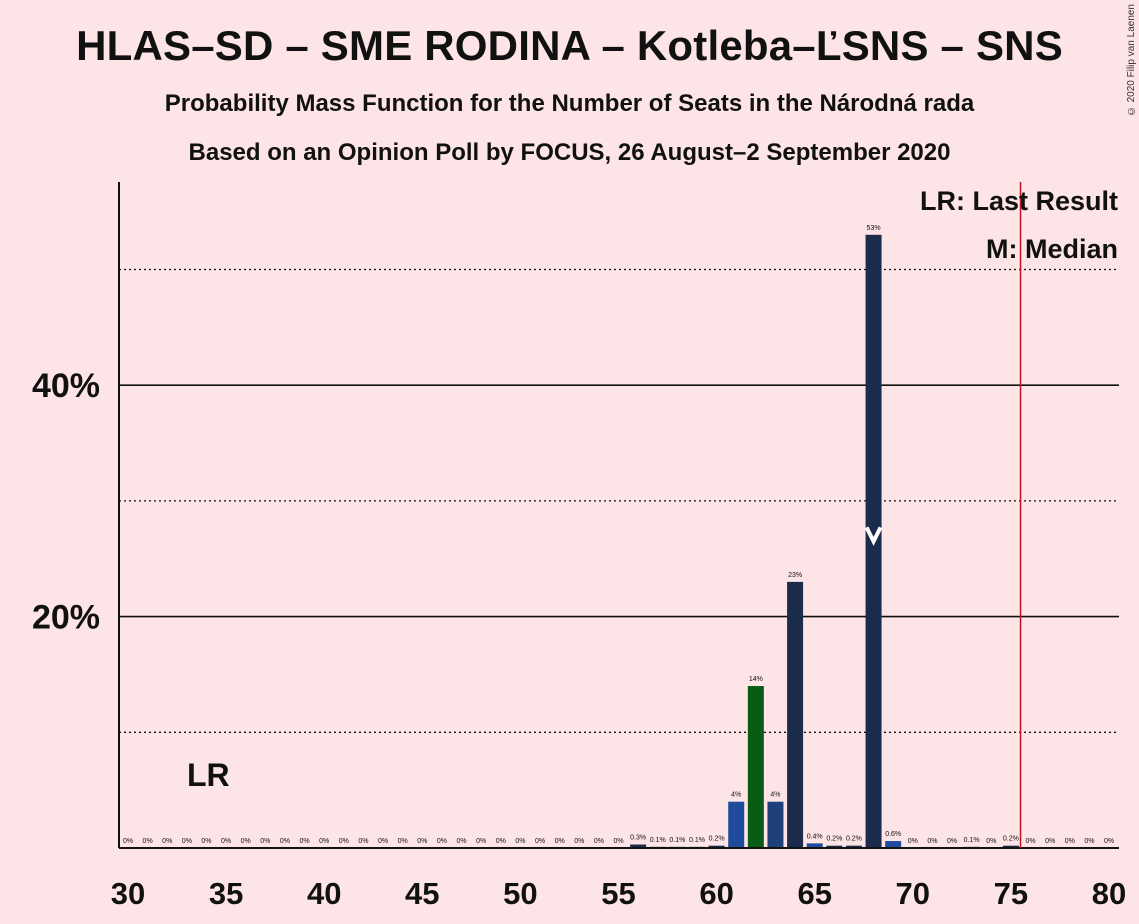 This screenshot has height=924, width=1139. I want to click on x-tick-label: 40, so click(324, 893).